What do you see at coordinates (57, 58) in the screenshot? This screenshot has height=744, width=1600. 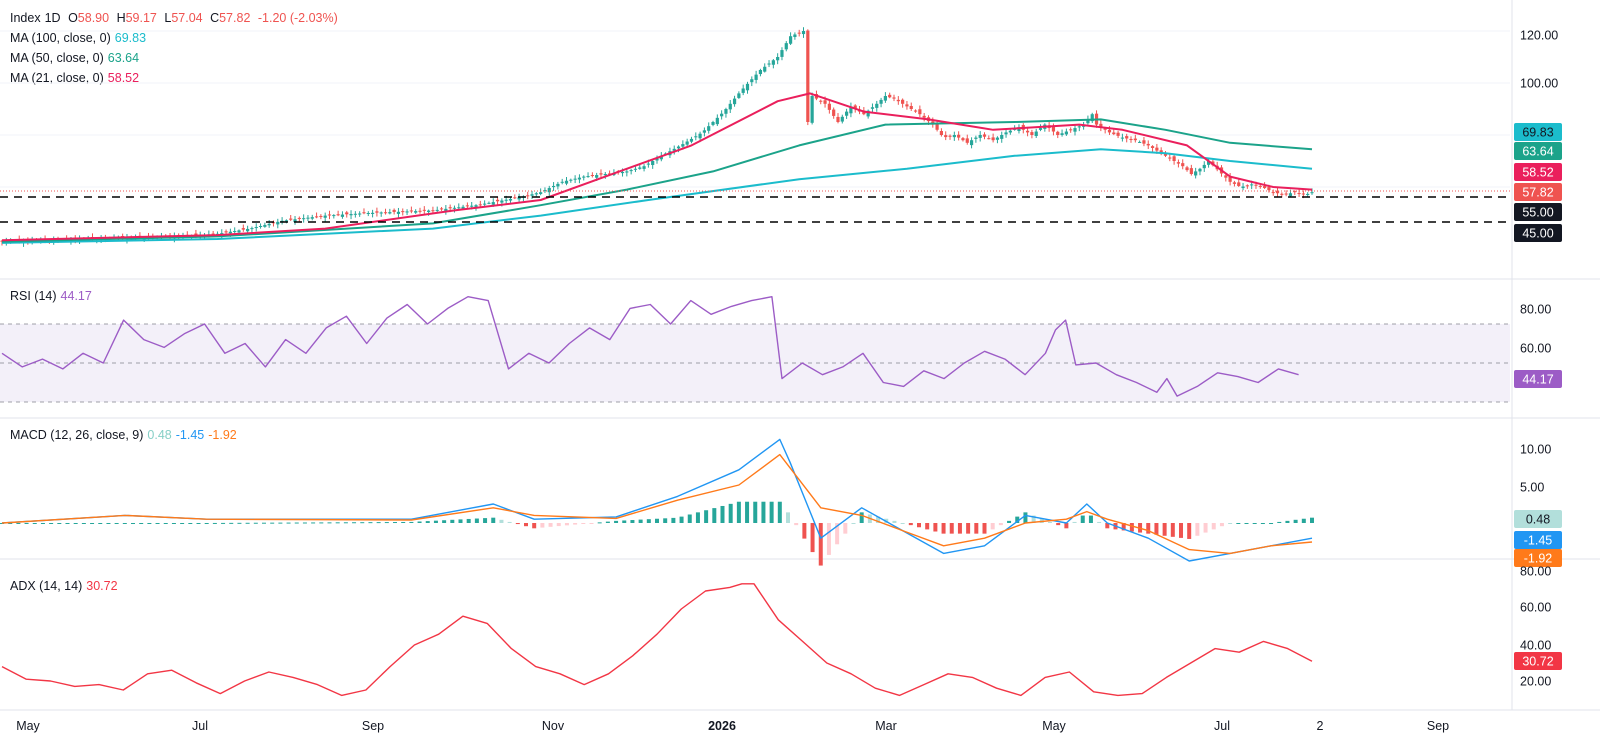 I see `ma50-label: MA (50, close, 0)` at bounding box center [57, 58].